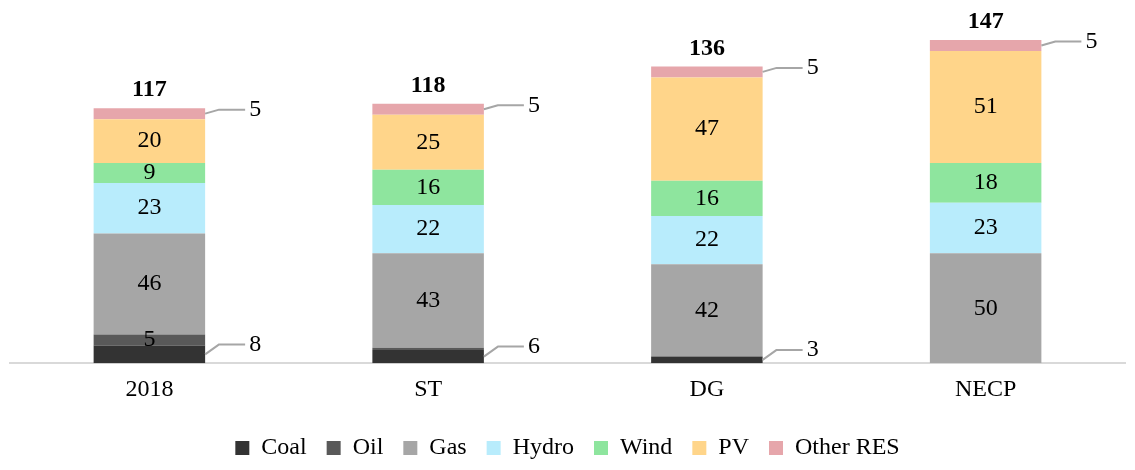 This screenshot has width=1135, height=470. What do you see at coordinates (812, 348) in the screenshot?
I see `data-label: 3` at bounding box center [812, 348].